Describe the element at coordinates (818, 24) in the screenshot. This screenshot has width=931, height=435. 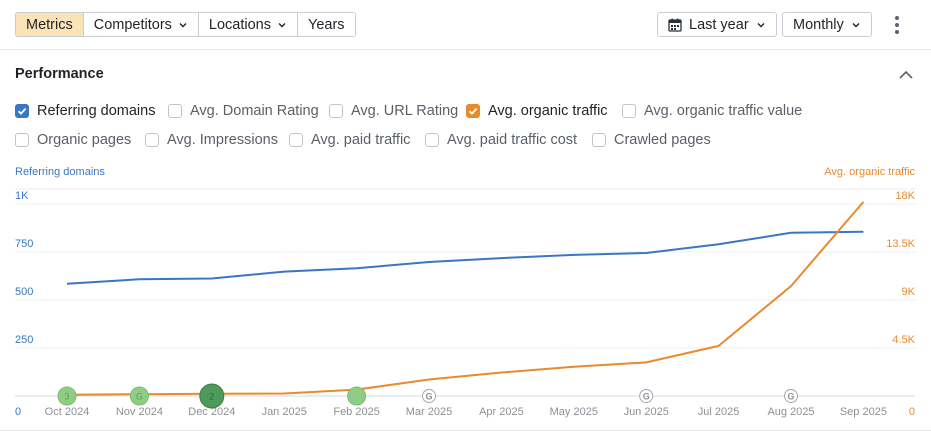
I see `granularity-label: Monthly` at that location.